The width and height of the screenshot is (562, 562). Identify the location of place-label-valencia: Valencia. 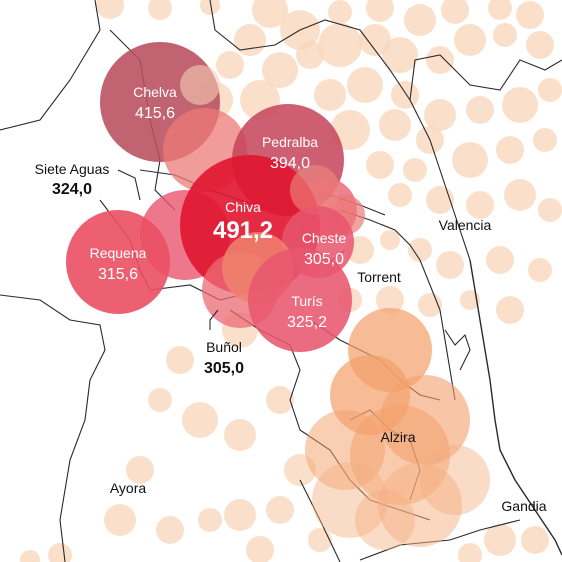
(465, 225).